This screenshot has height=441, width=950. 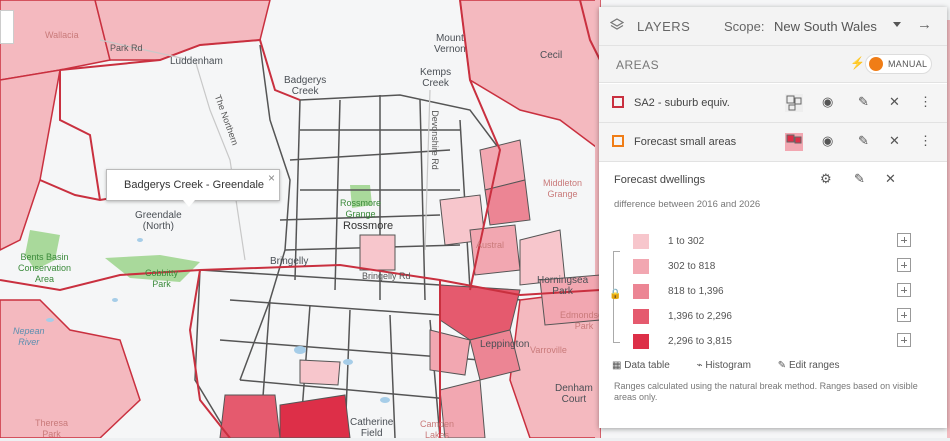 I want to click on place-label: Wallacia, so click(x=62, y=35).